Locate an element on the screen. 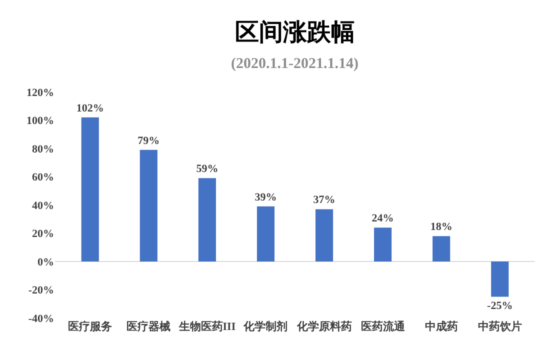 The height and width of the screenshot is (348, 550). data-label: 18% is located at coordinates (441, 227).